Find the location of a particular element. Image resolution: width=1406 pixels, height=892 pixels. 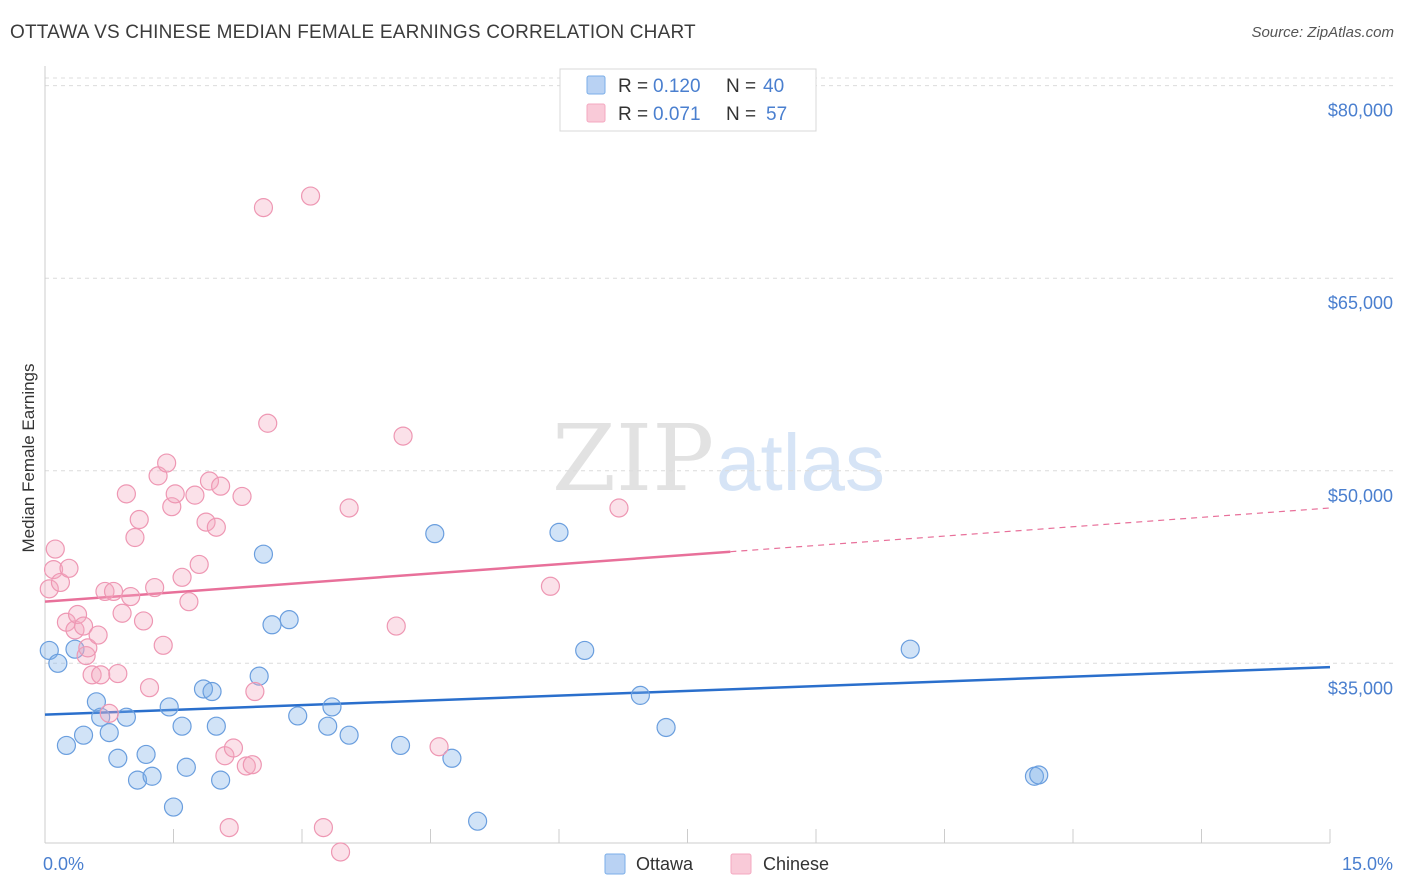

trend-line-ottawa is located at coordinates (687, 690).